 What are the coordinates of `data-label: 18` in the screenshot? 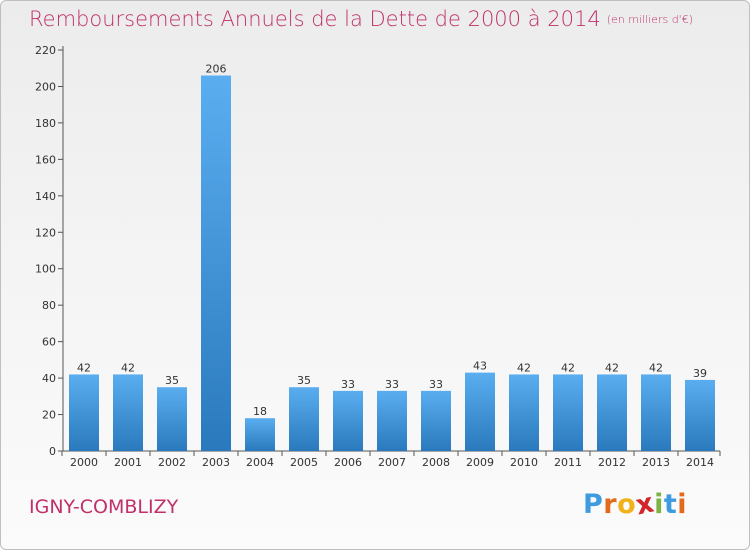 It's located at (260, 411).